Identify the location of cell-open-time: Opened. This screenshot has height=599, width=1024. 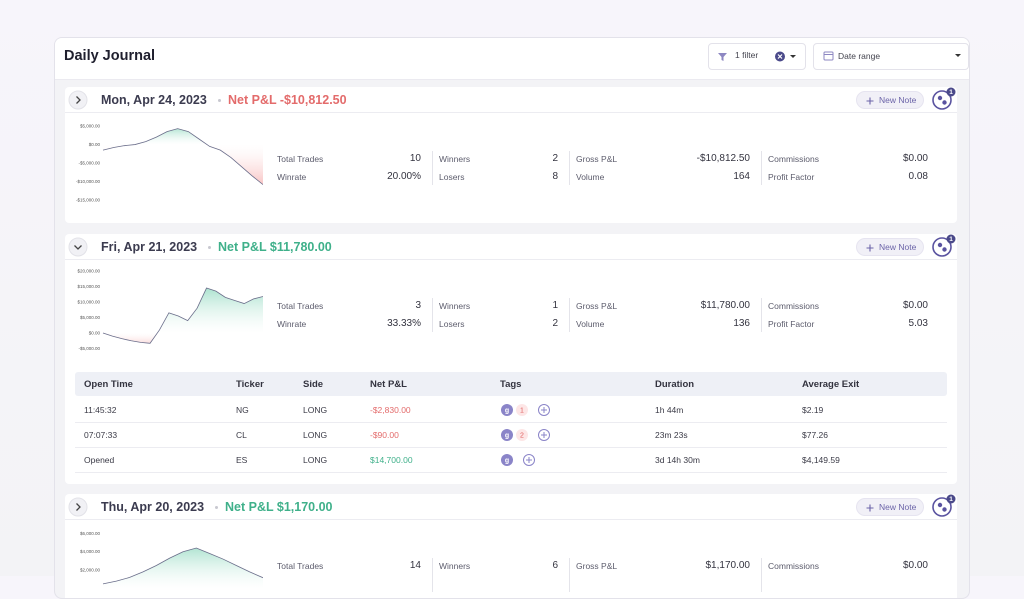
(99, 460).